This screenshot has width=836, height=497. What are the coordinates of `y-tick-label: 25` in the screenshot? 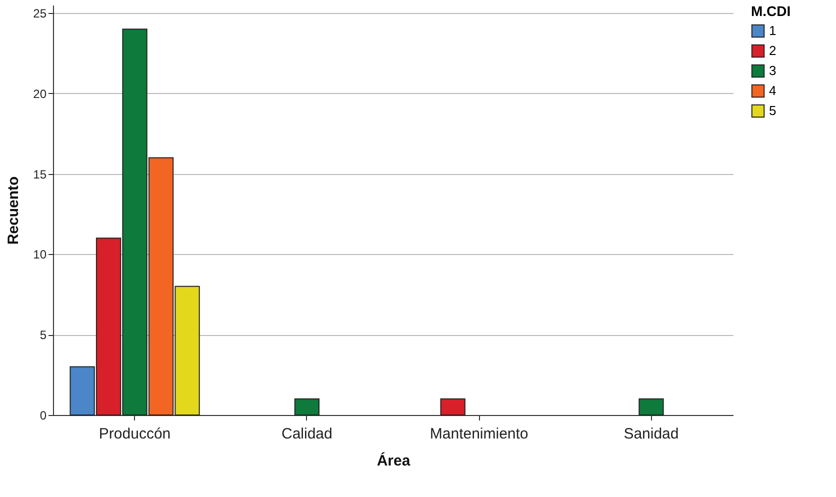 It's located at (40, 13).